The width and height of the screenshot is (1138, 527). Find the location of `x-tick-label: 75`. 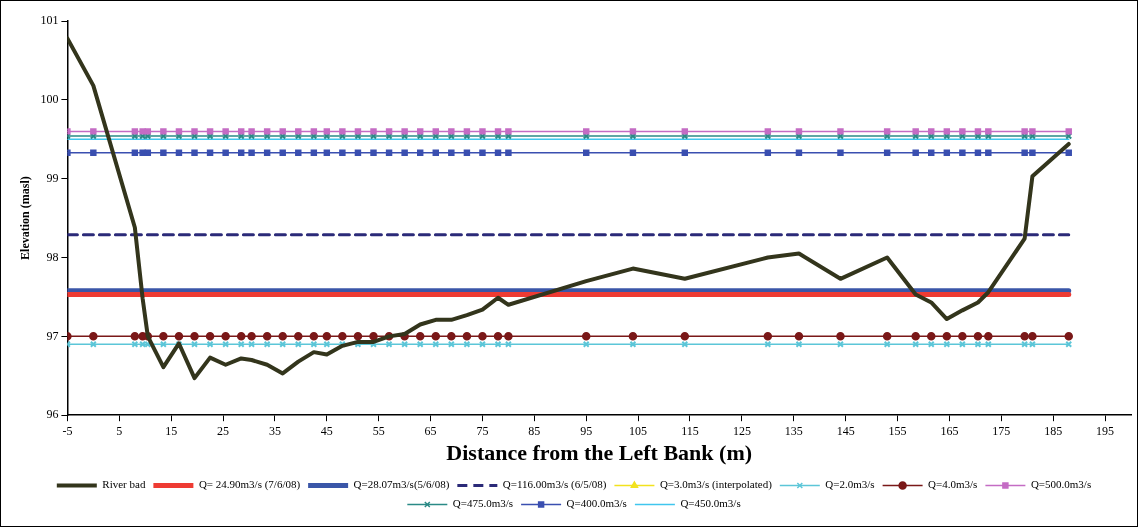

x-tick-label: 75 is located at coordinates (482, 430).